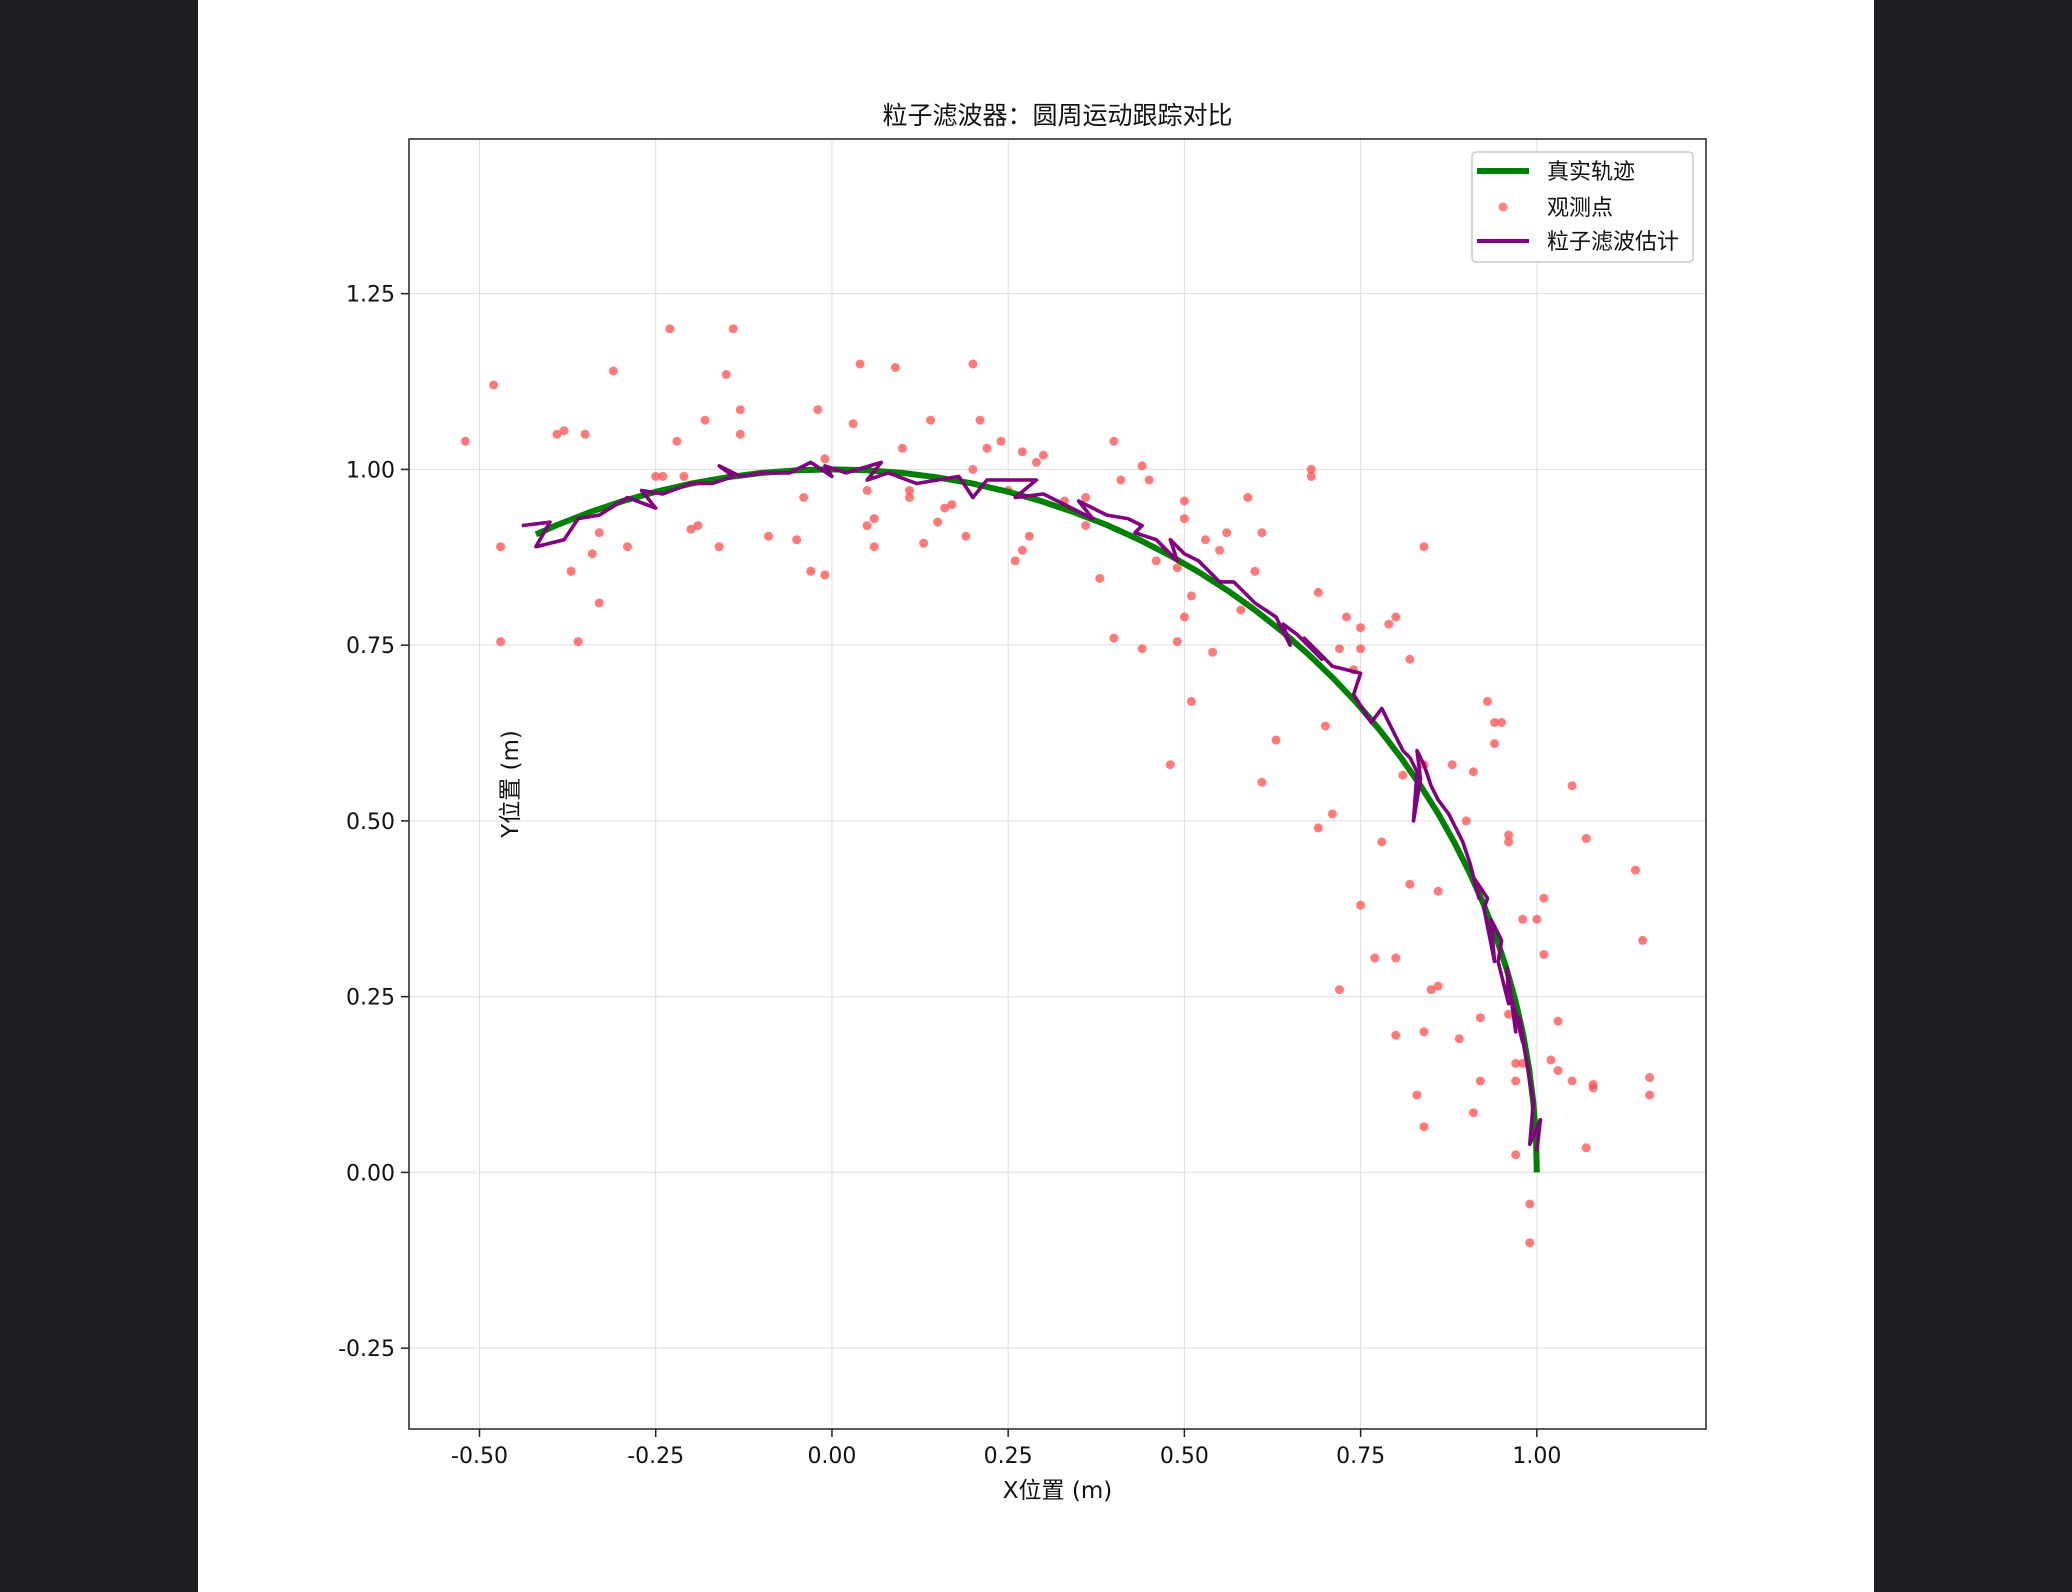  What do you see at coordinates (370, 998) in the screenshot?
I see `y-tick-label: 0.25` at bounding box center [370, 998].